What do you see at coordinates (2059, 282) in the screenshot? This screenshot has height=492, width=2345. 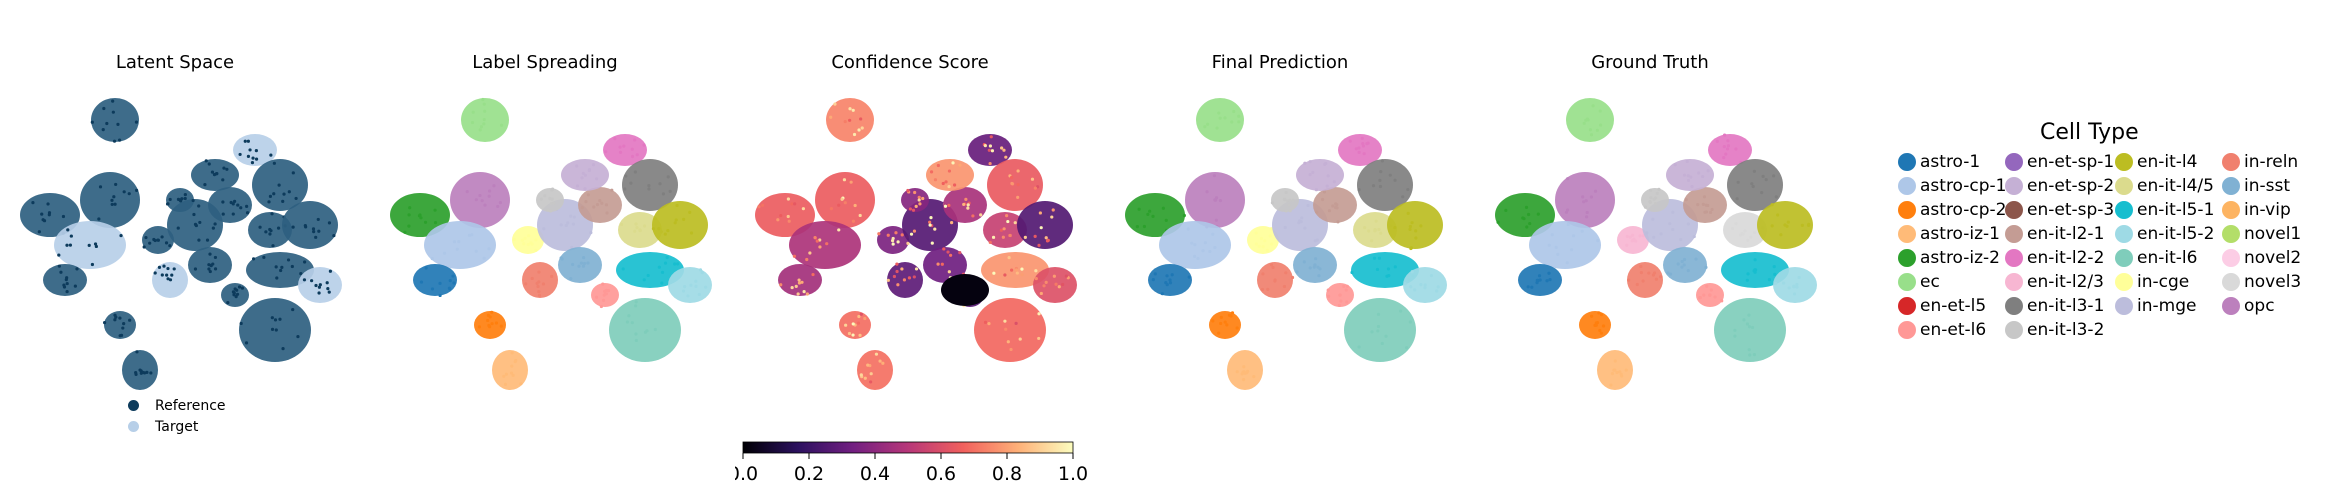 I see `legend-item: en-it-l2/3` at bounding box center [2059, 282].